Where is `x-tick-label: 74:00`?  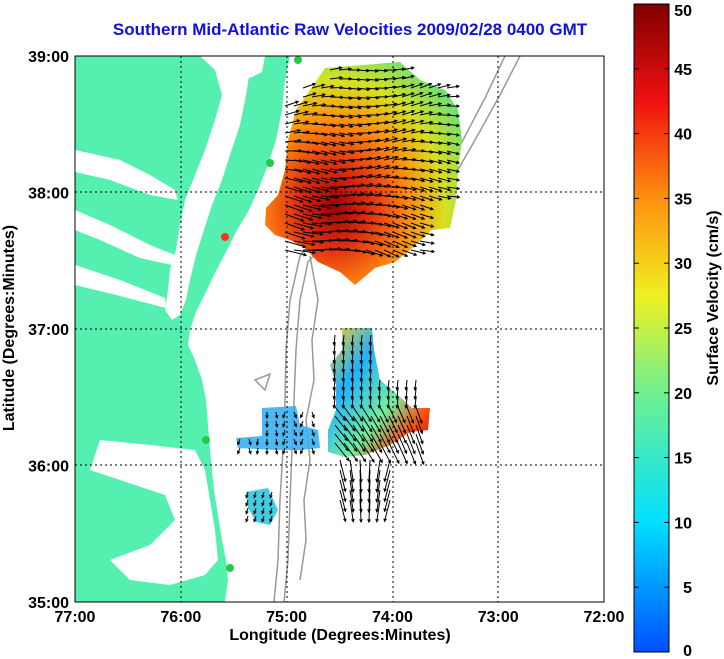
x-tick-label: 74:00 is located at coordinates (392, 617).